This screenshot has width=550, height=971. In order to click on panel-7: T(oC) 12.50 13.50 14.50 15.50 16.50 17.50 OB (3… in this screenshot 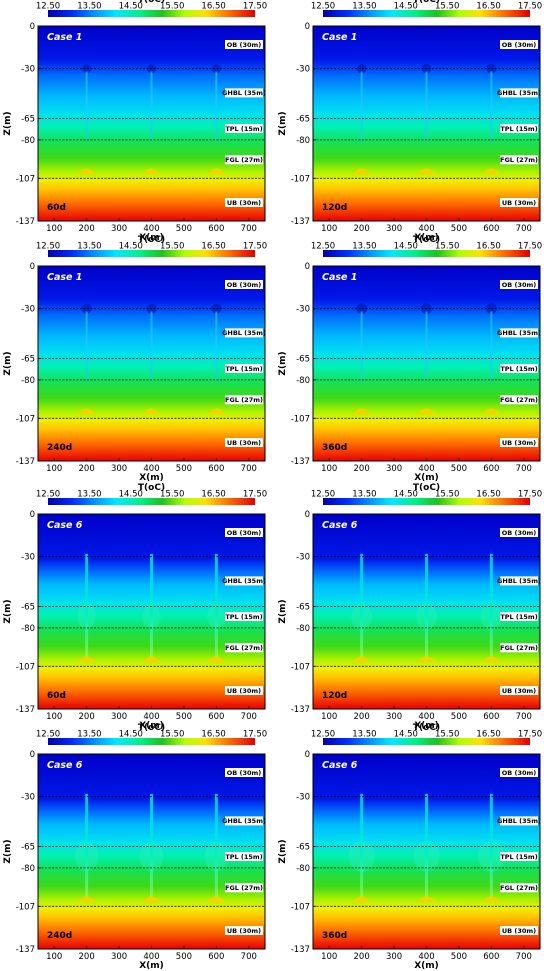, I will do `click(135, 847)`.